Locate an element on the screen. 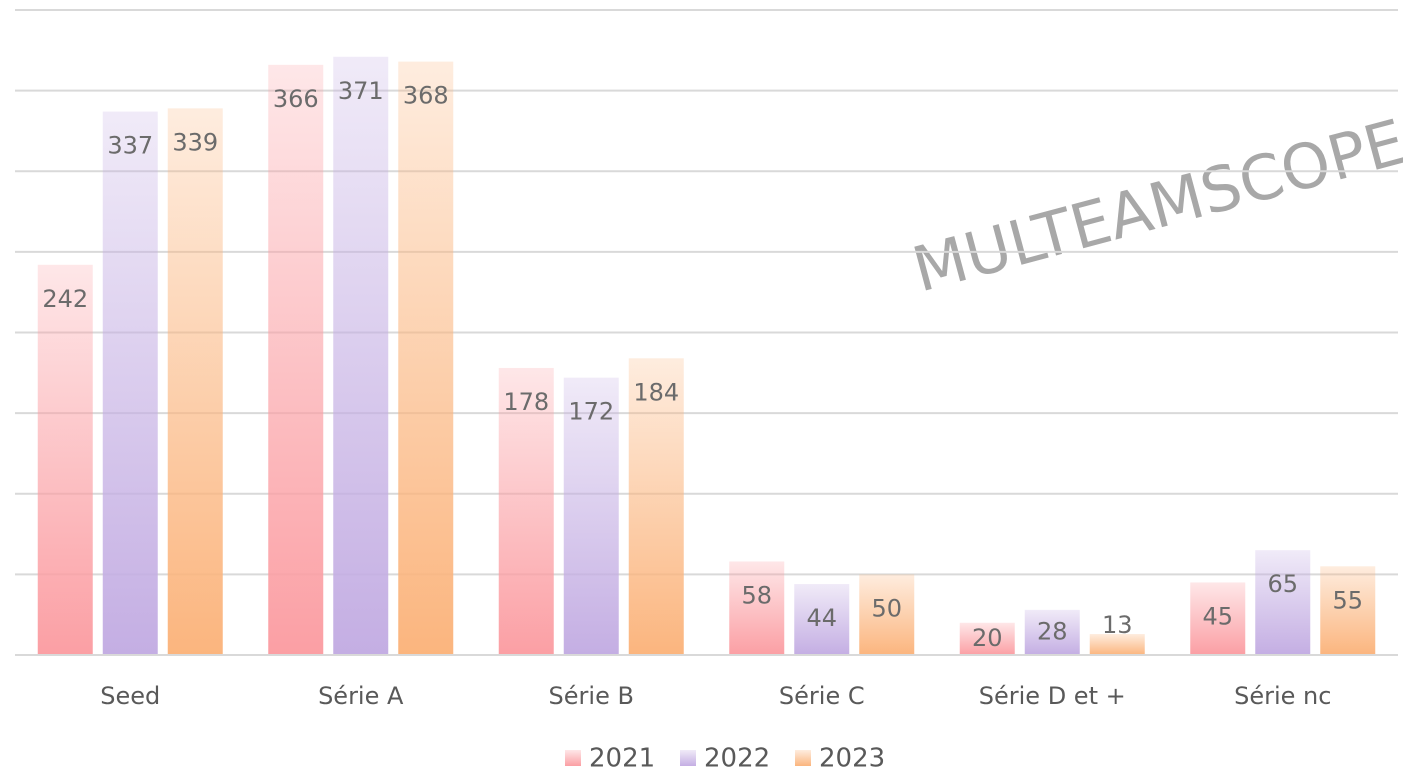 This screenshot has height=771, width=1403. data-label: 58 is located at coordinates (756, 595).